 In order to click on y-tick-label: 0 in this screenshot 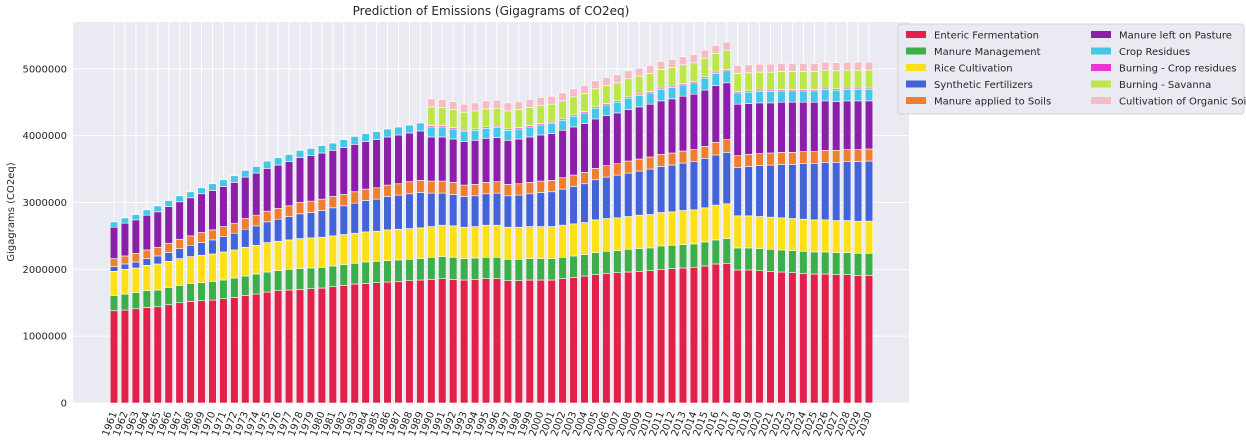, I will do `click(64, 404)`.